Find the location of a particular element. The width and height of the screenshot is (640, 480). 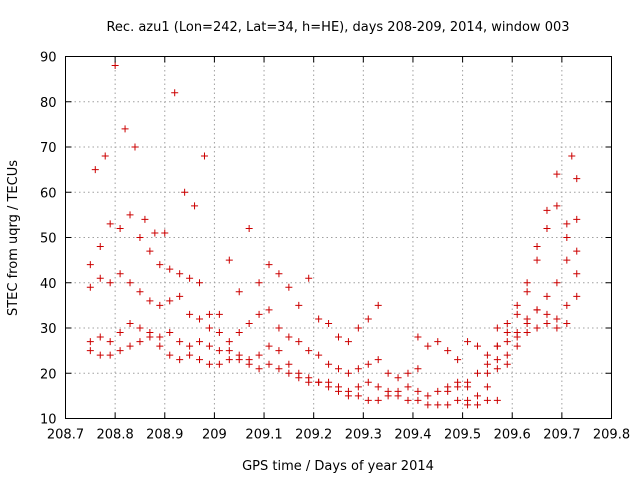

y-tick-label: 50 is located at coordinates (48, 239).